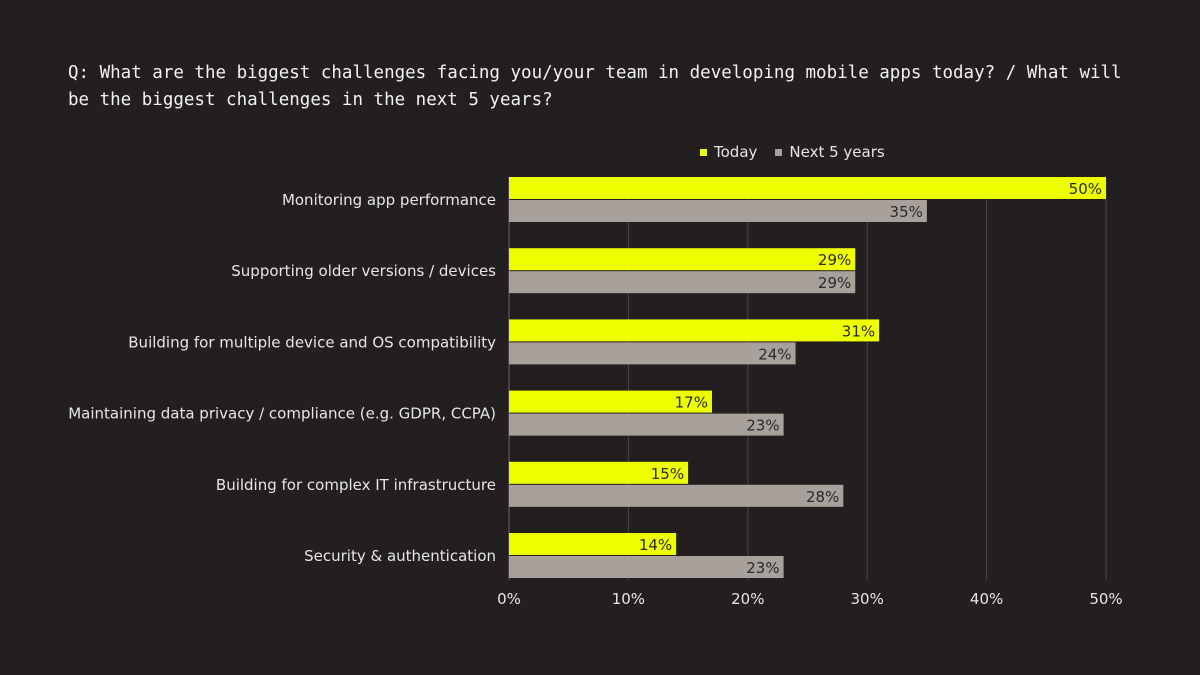 The height and width of the screenshot is (675, 1200). Describe the element at coordinates (822, 497) in the screenshot. I see `data-label: 28%` at that location.